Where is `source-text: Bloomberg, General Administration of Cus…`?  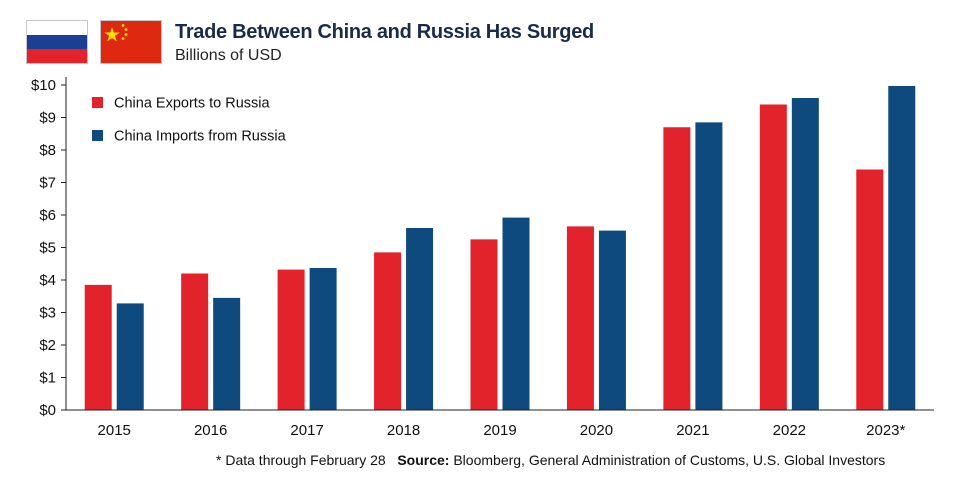 source-text: Bloomberg, General Administration of Cus… is located at coordinates (669, 460).